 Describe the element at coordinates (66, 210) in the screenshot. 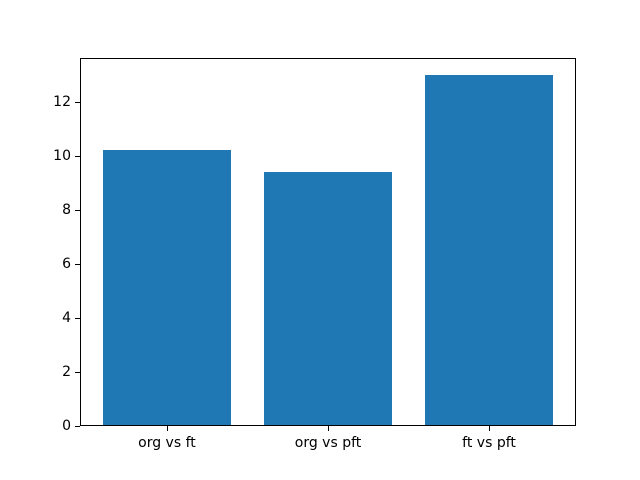

I see `y-tick-label-8: 8` at that location.